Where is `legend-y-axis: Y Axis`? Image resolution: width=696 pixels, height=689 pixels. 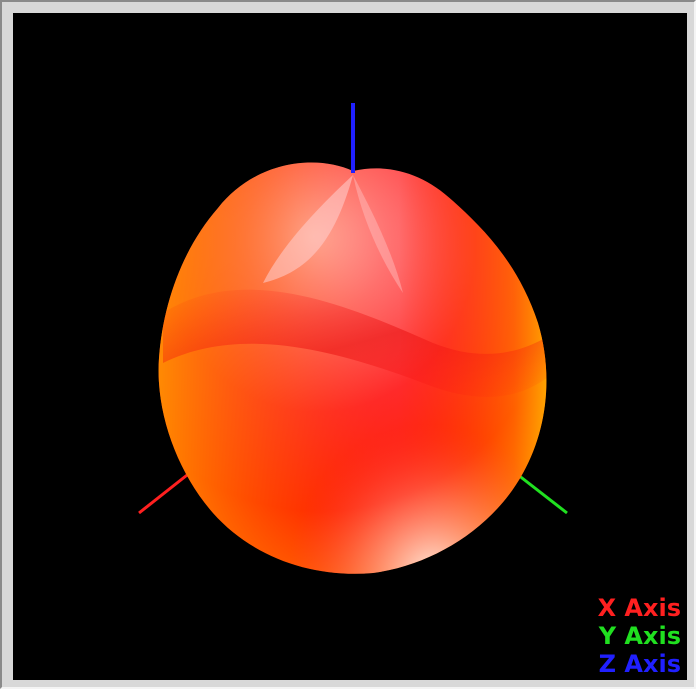 legend-y-axis: Y Axis is located at coordinates (639, 636).